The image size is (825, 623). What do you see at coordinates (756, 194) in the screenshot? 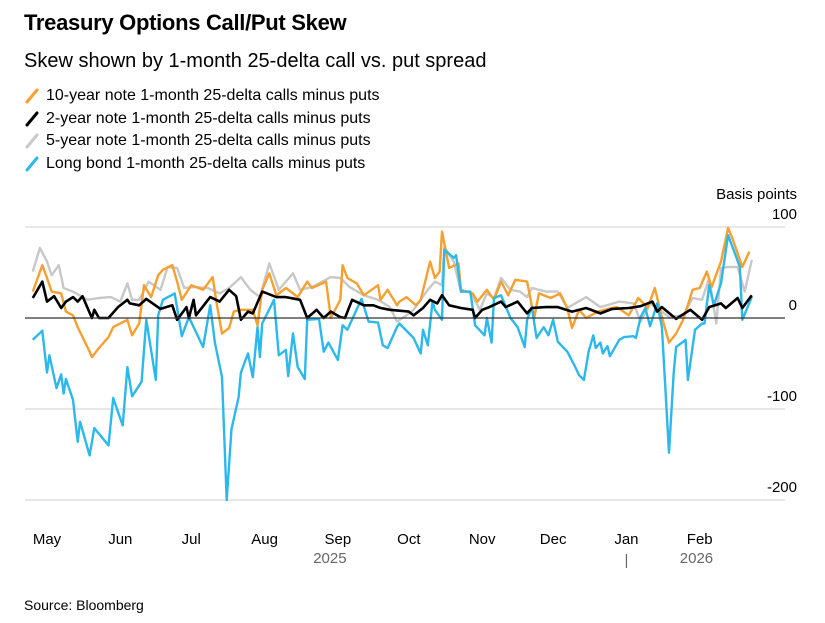
I see `y-axis-label: Basis points` at bounding box center [756, 194].